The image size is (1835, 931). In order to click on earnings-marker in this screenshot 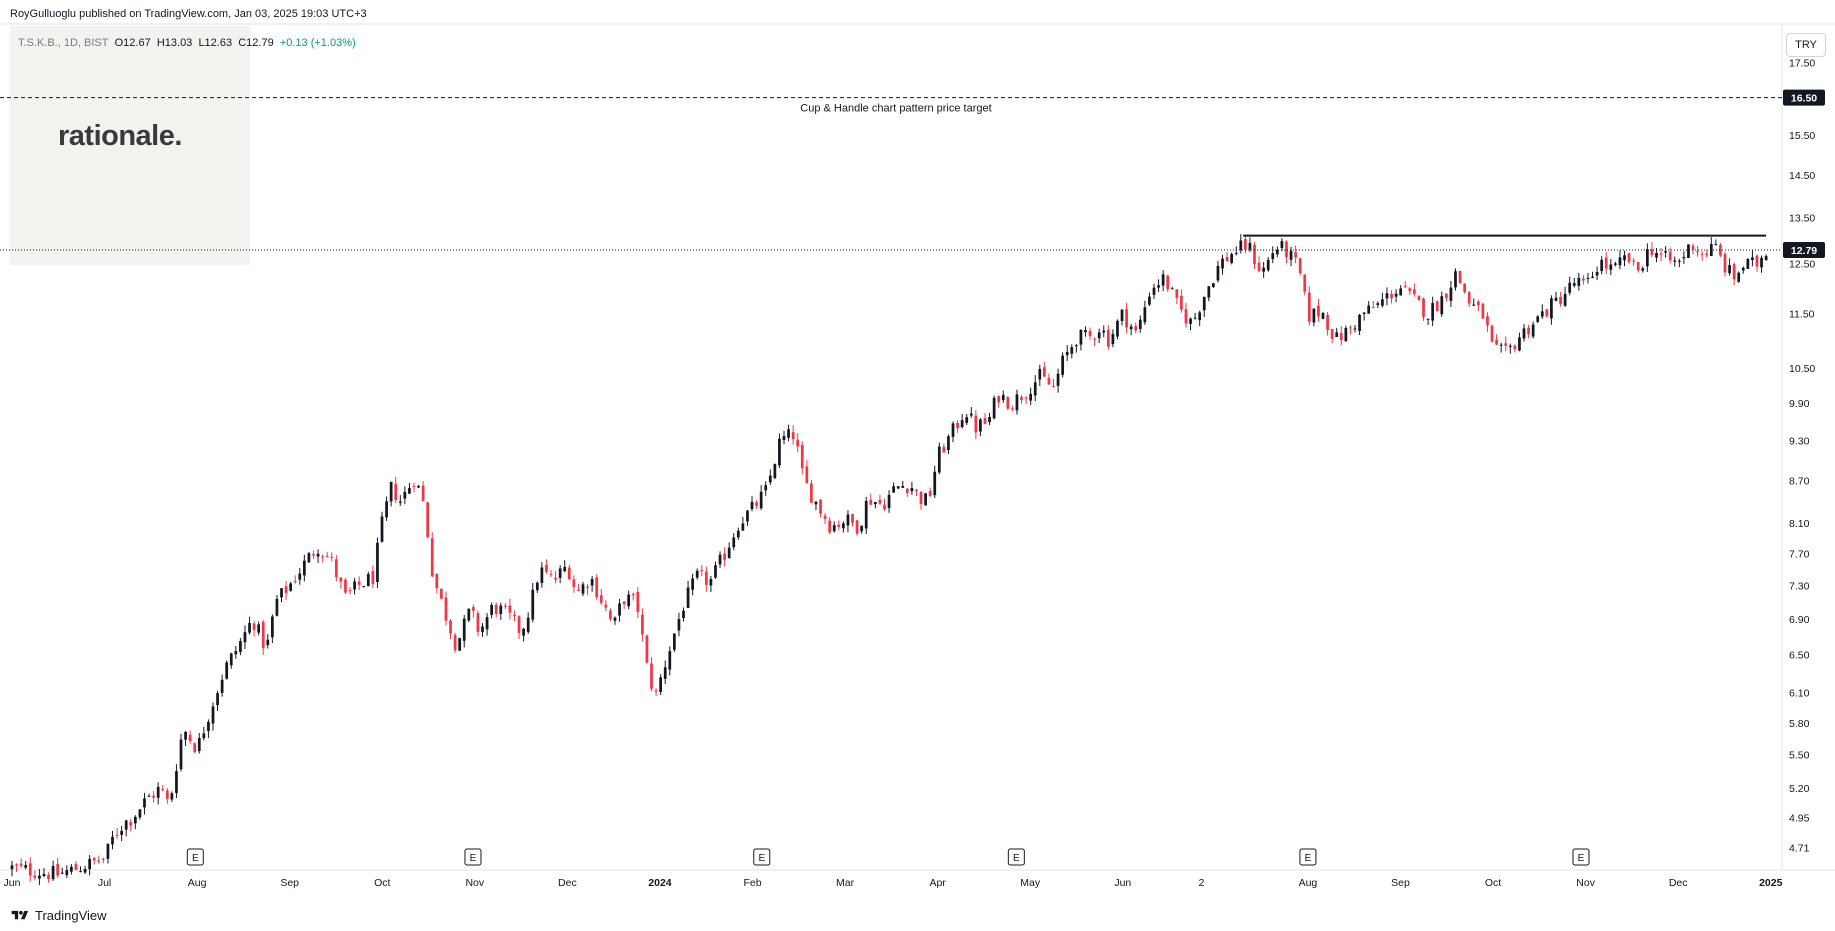, I will do `click(1581, 857)`.